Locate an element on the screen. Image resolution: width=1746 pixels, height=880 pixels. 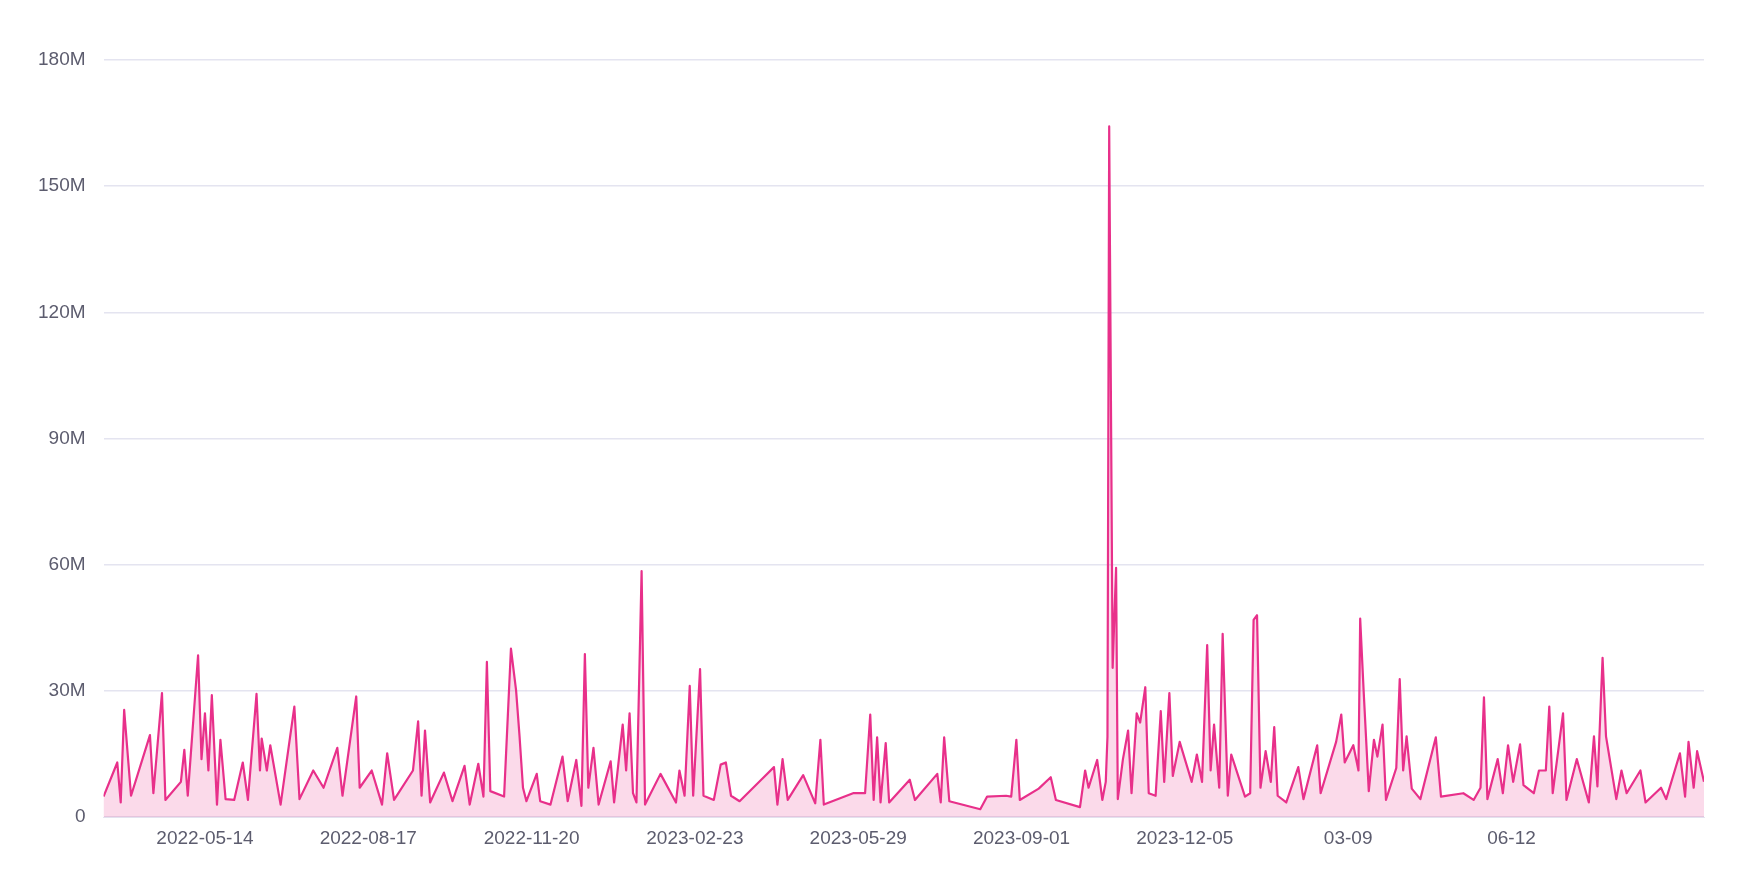
x-tick-label: 2023-12-05 is located at coordinates (1185, 837).